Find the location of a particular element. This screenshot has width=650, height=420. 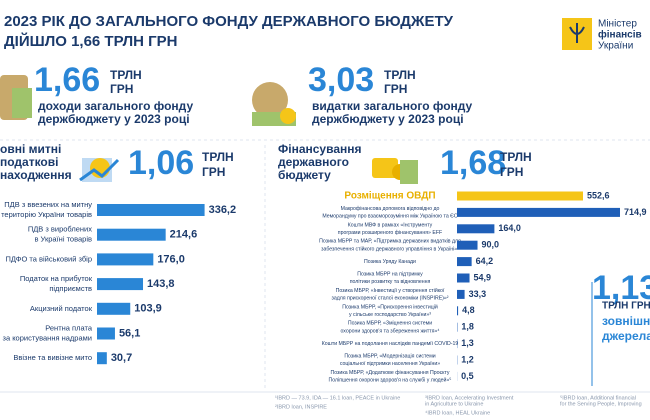

value-label: 714,9 is located at coordinates (635, 212).